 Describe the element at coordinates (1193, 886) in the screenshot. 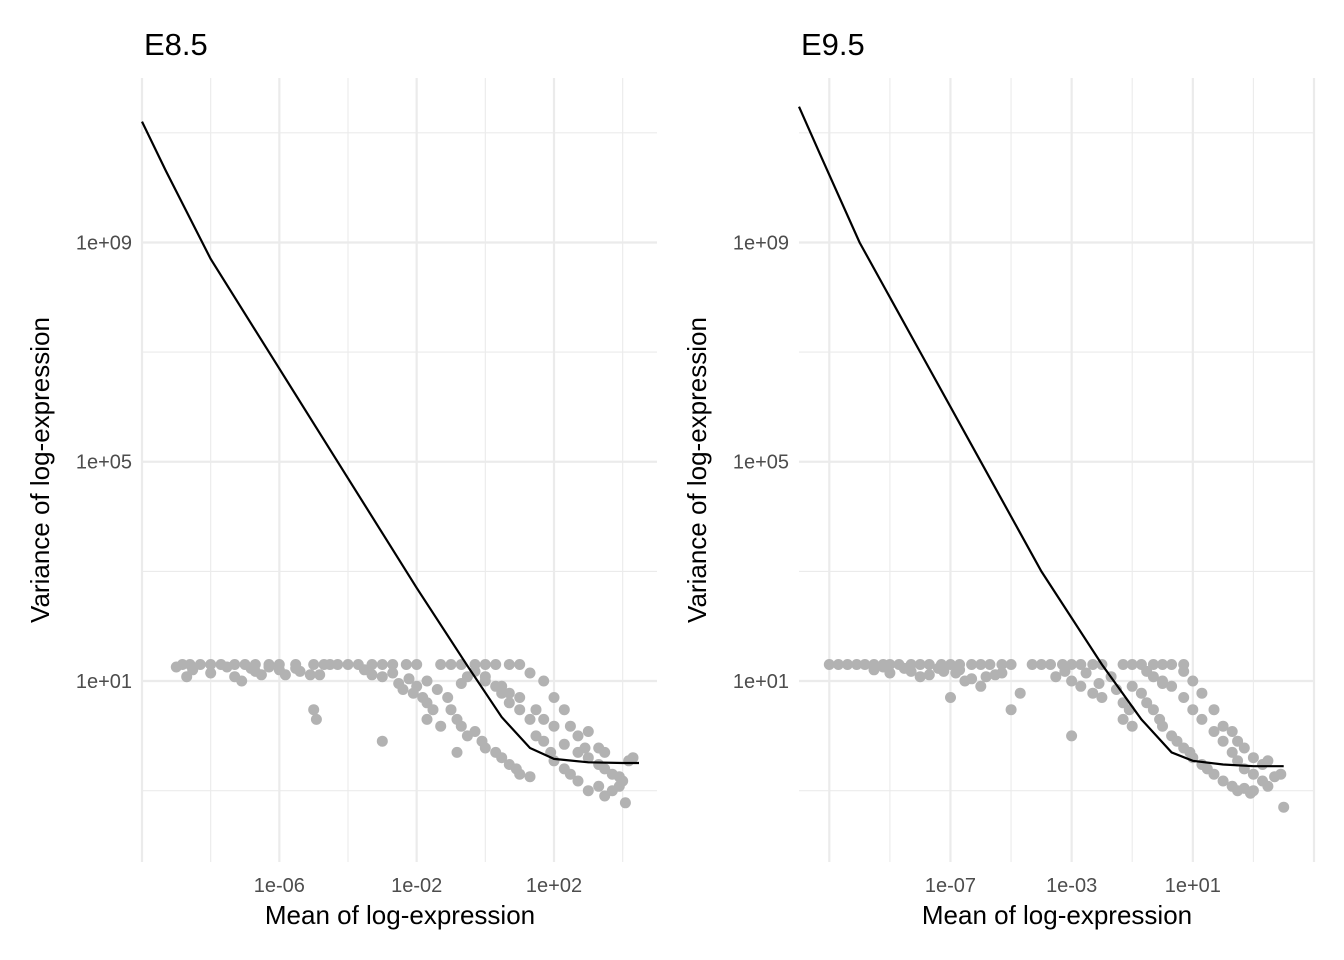

I see `x-tick-label: 1e+01` at that location.